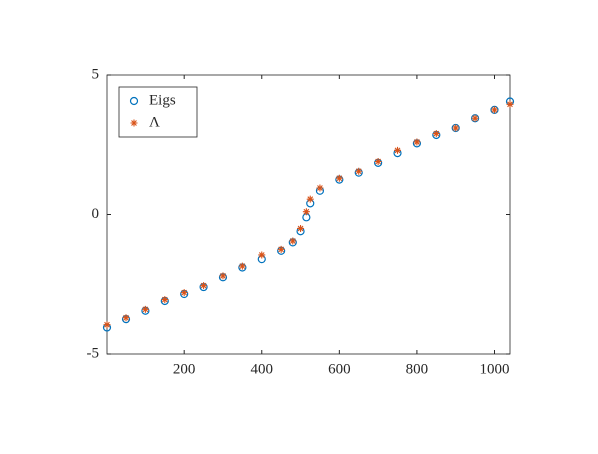 Image resolution: width=598 pixels, height=454 pixels. I want to click on y-tick-label: -5, so click(93, 353).